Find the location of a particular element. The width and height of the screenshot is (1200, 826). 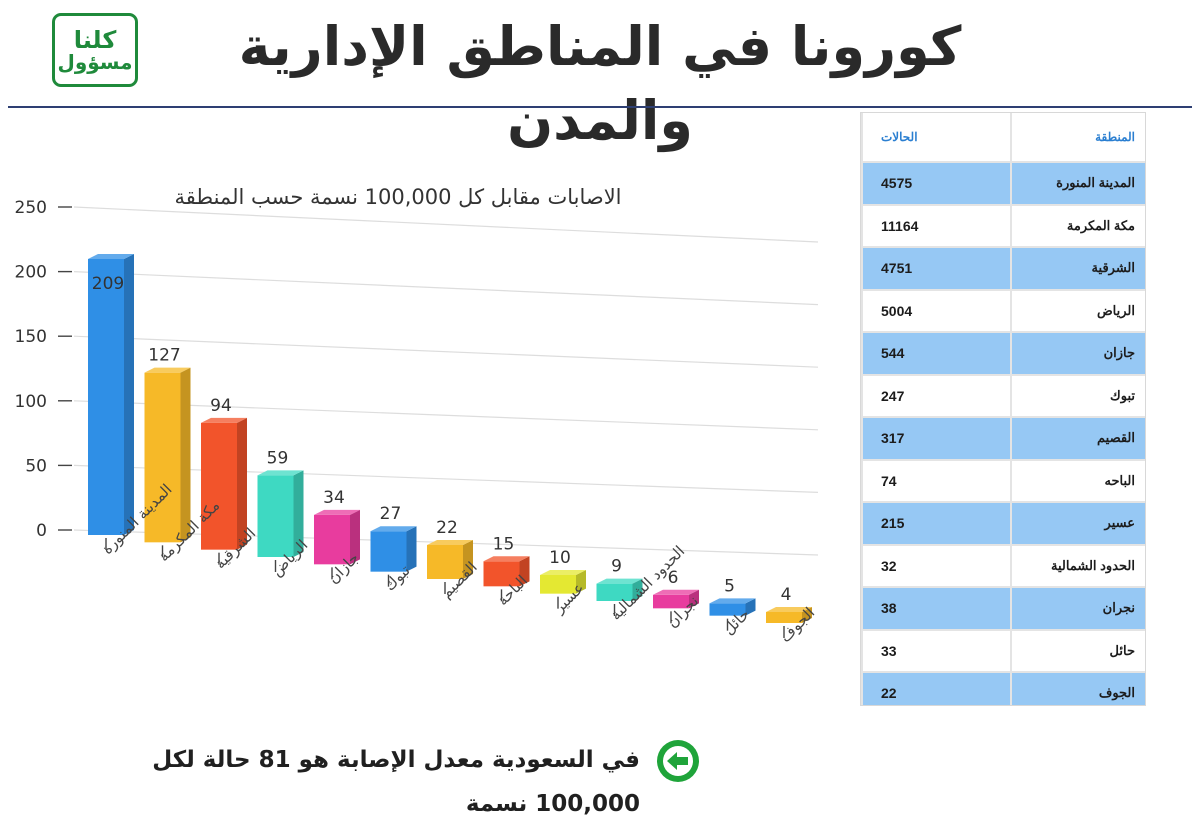

column-header-cases: الحالات is located at coordinates (935, 138).